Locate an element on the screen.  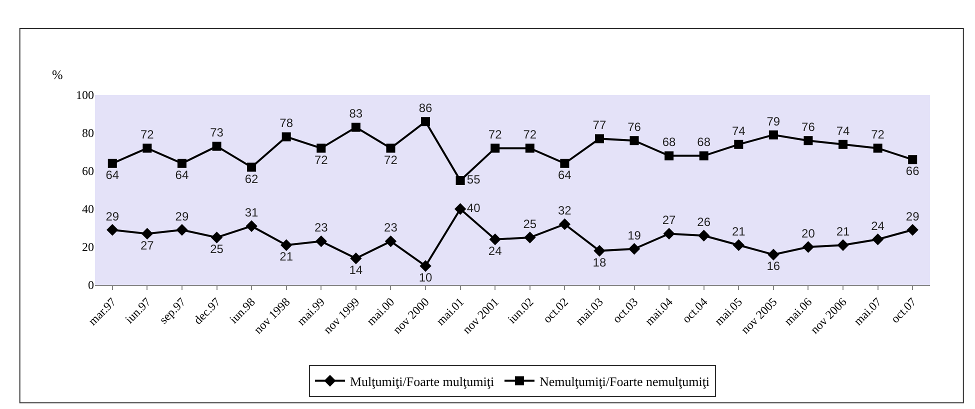
data-label: 74 is located at coordinates (843, 131).